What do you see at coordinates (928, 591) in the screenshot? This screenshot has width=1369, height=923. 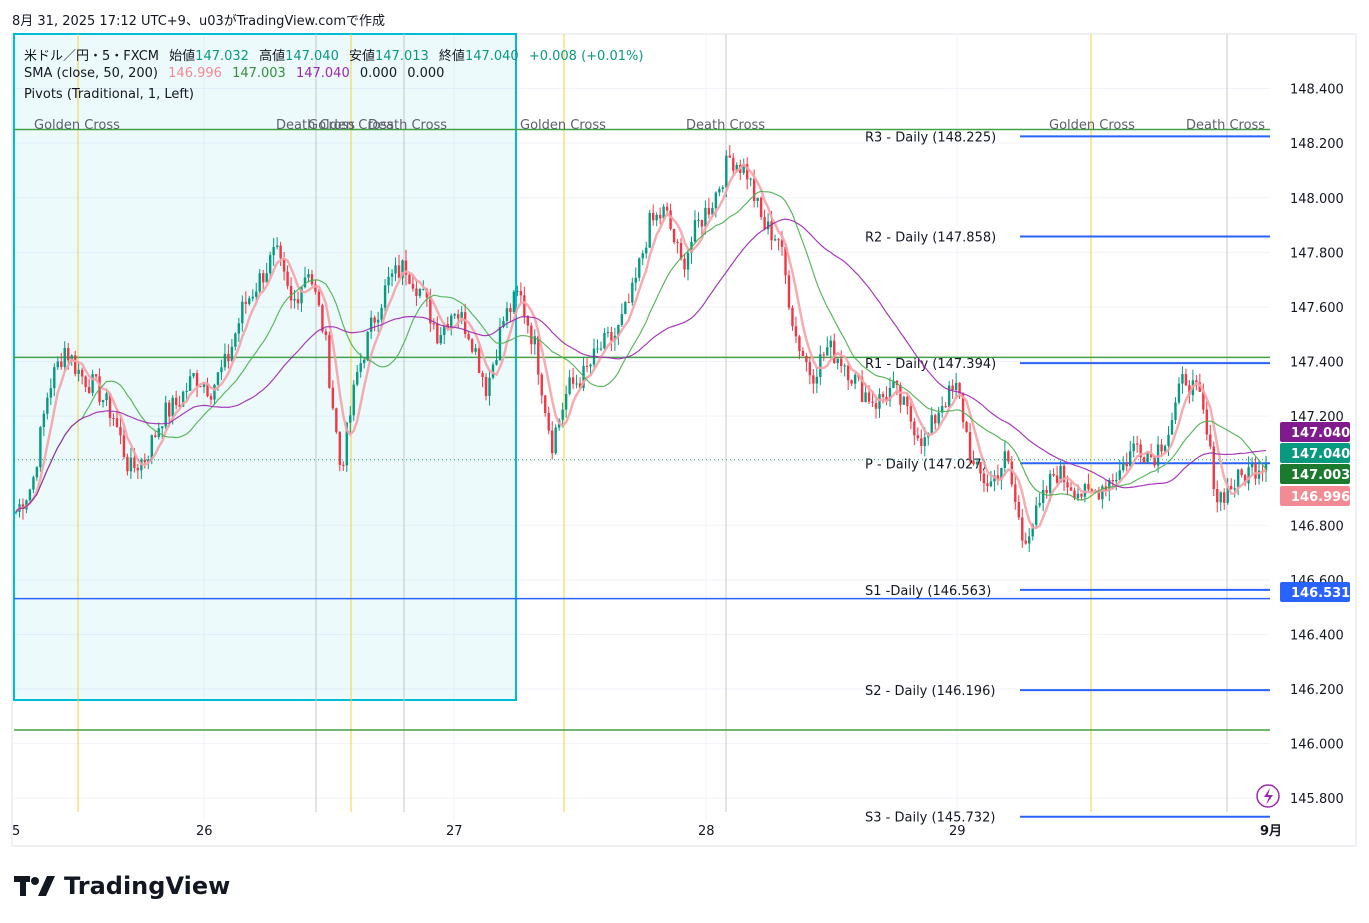 I see `pivot-label: S1 -Daily (146.563)` at bounding box center [928, 591].